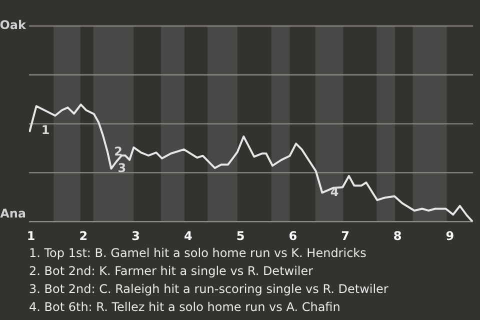 The image size is (480, 320). I want to click on x-tick-label: 5, so click(240, 235).